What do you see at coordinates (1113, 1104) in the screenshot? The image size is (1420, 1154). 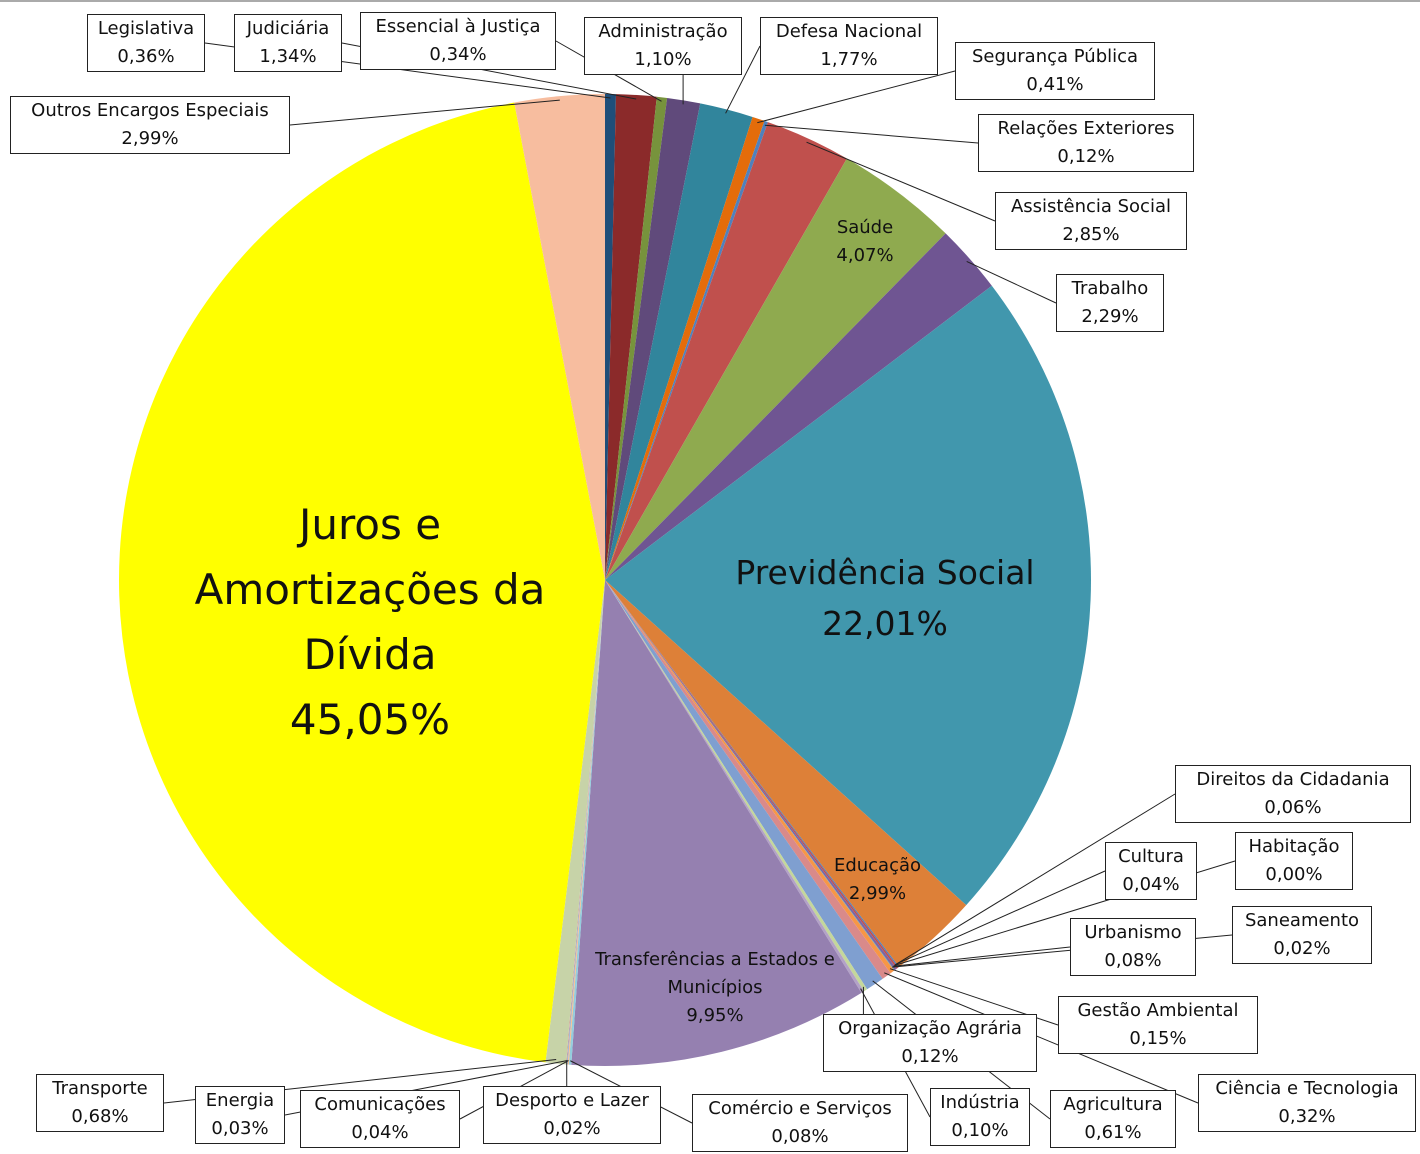 I see `slice-name: Agricultura` at bounding box center [1113, 1104].